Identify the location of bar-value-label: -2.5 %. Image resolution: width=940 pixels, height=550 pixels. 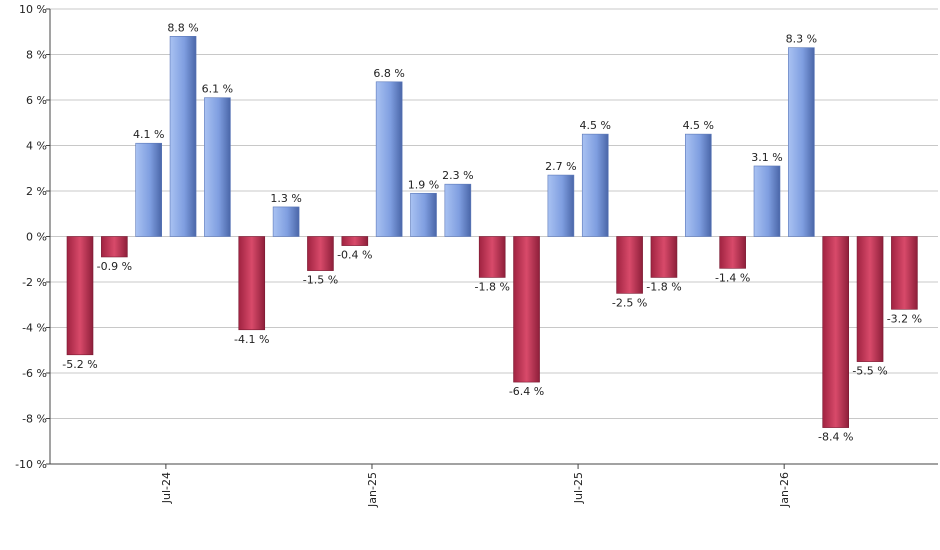
(629, 302).